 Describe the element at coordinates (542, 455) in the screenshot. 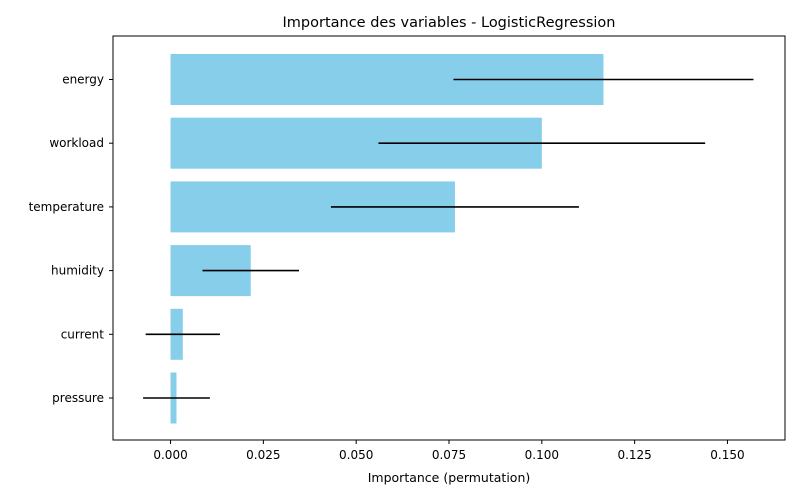

I see `x-tick-label: 0.100` at that location.